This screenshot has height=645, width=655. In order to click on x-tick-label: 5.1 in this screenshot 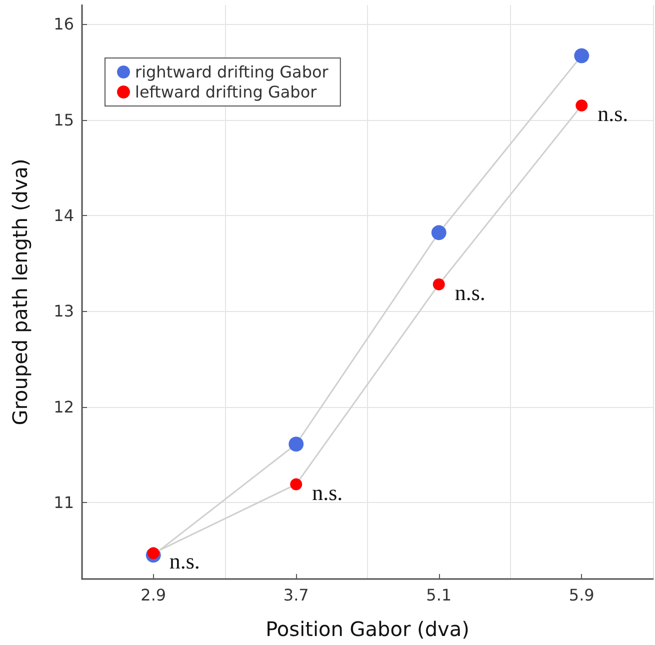, I will do `click(439, 595)`.